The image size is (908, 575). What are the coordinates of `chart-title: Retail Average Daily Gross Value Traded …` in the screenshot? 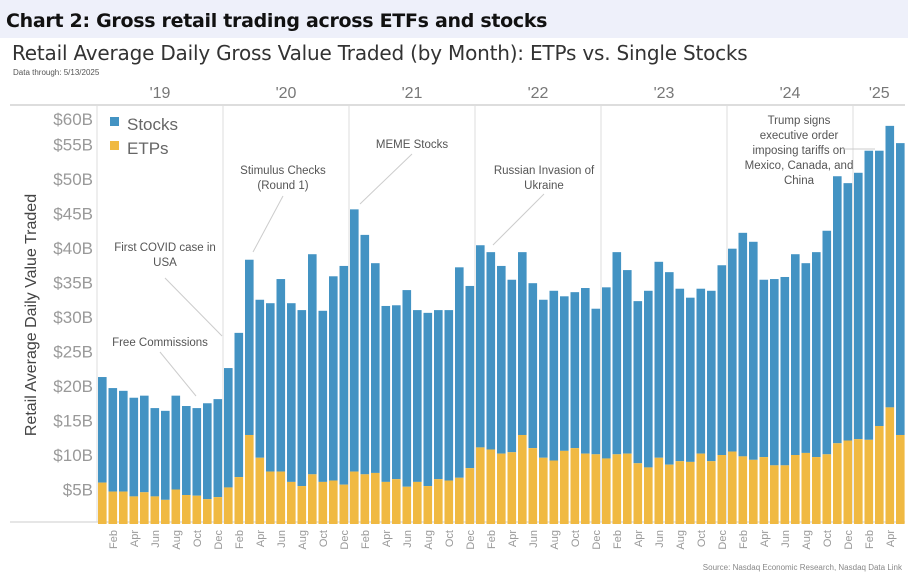 It's located at (380, 53).